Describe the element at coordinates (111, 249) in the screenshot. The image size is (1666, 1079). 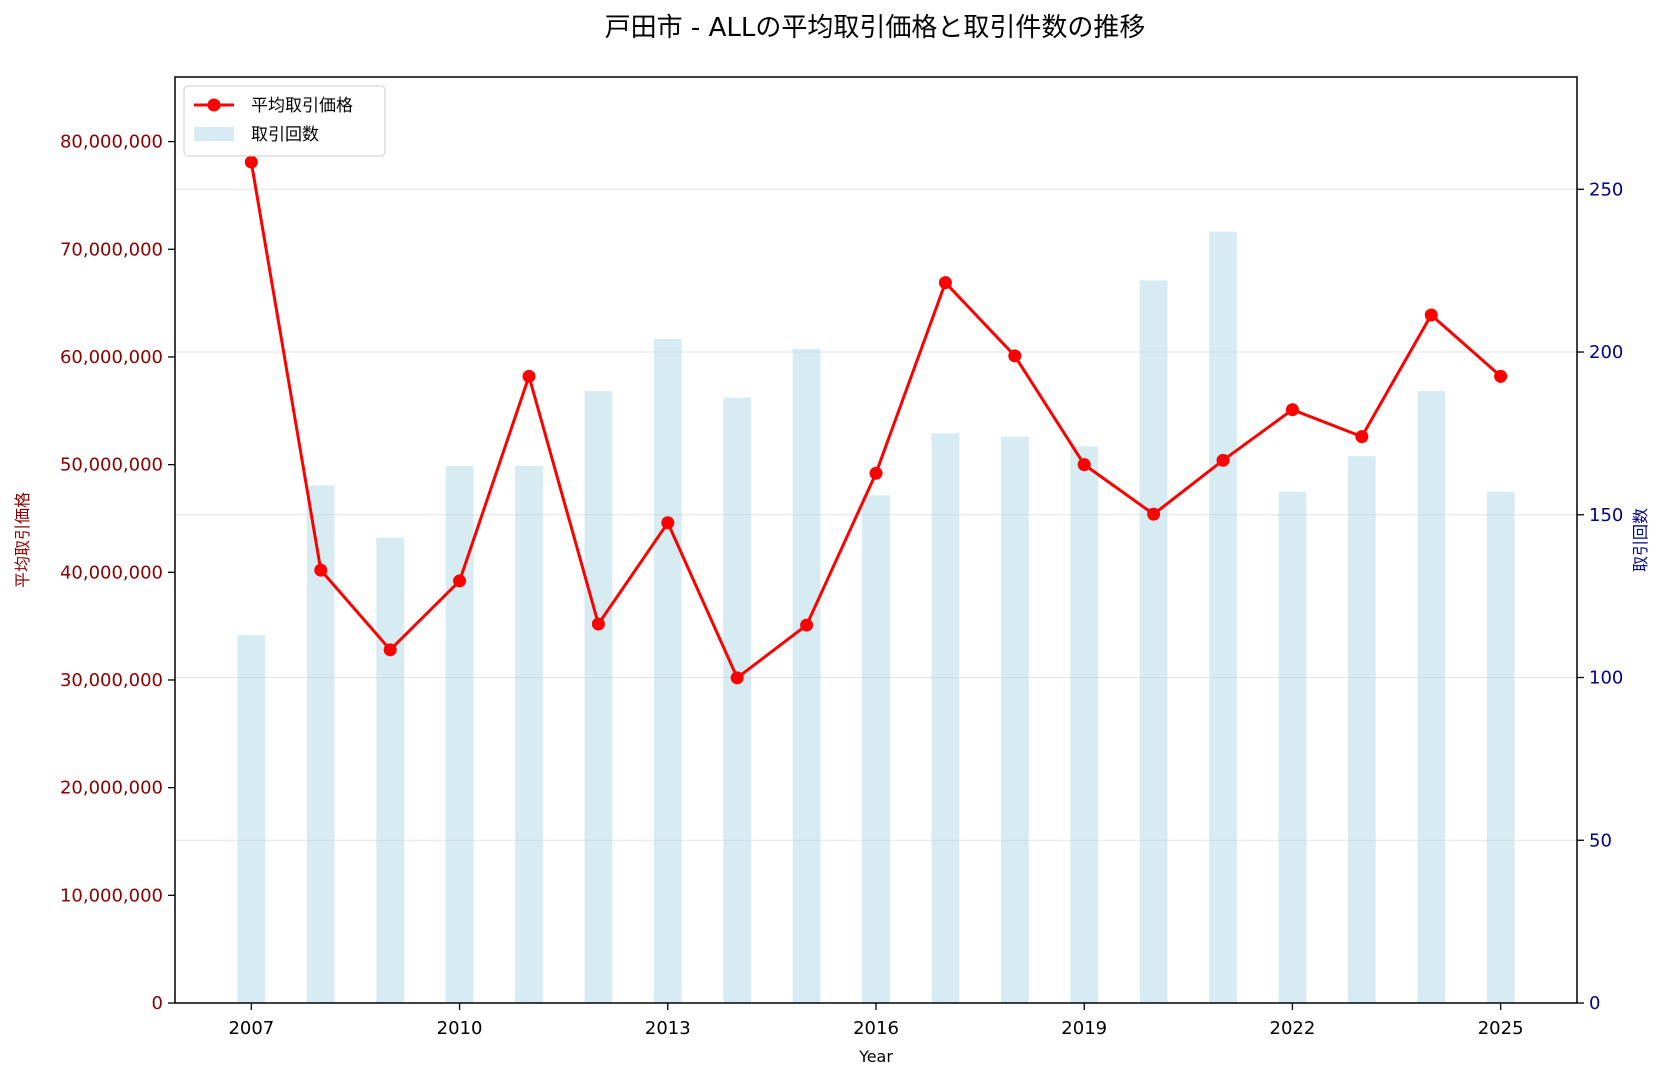
I see `y-left-tick-label: 70,000,000` at that location.